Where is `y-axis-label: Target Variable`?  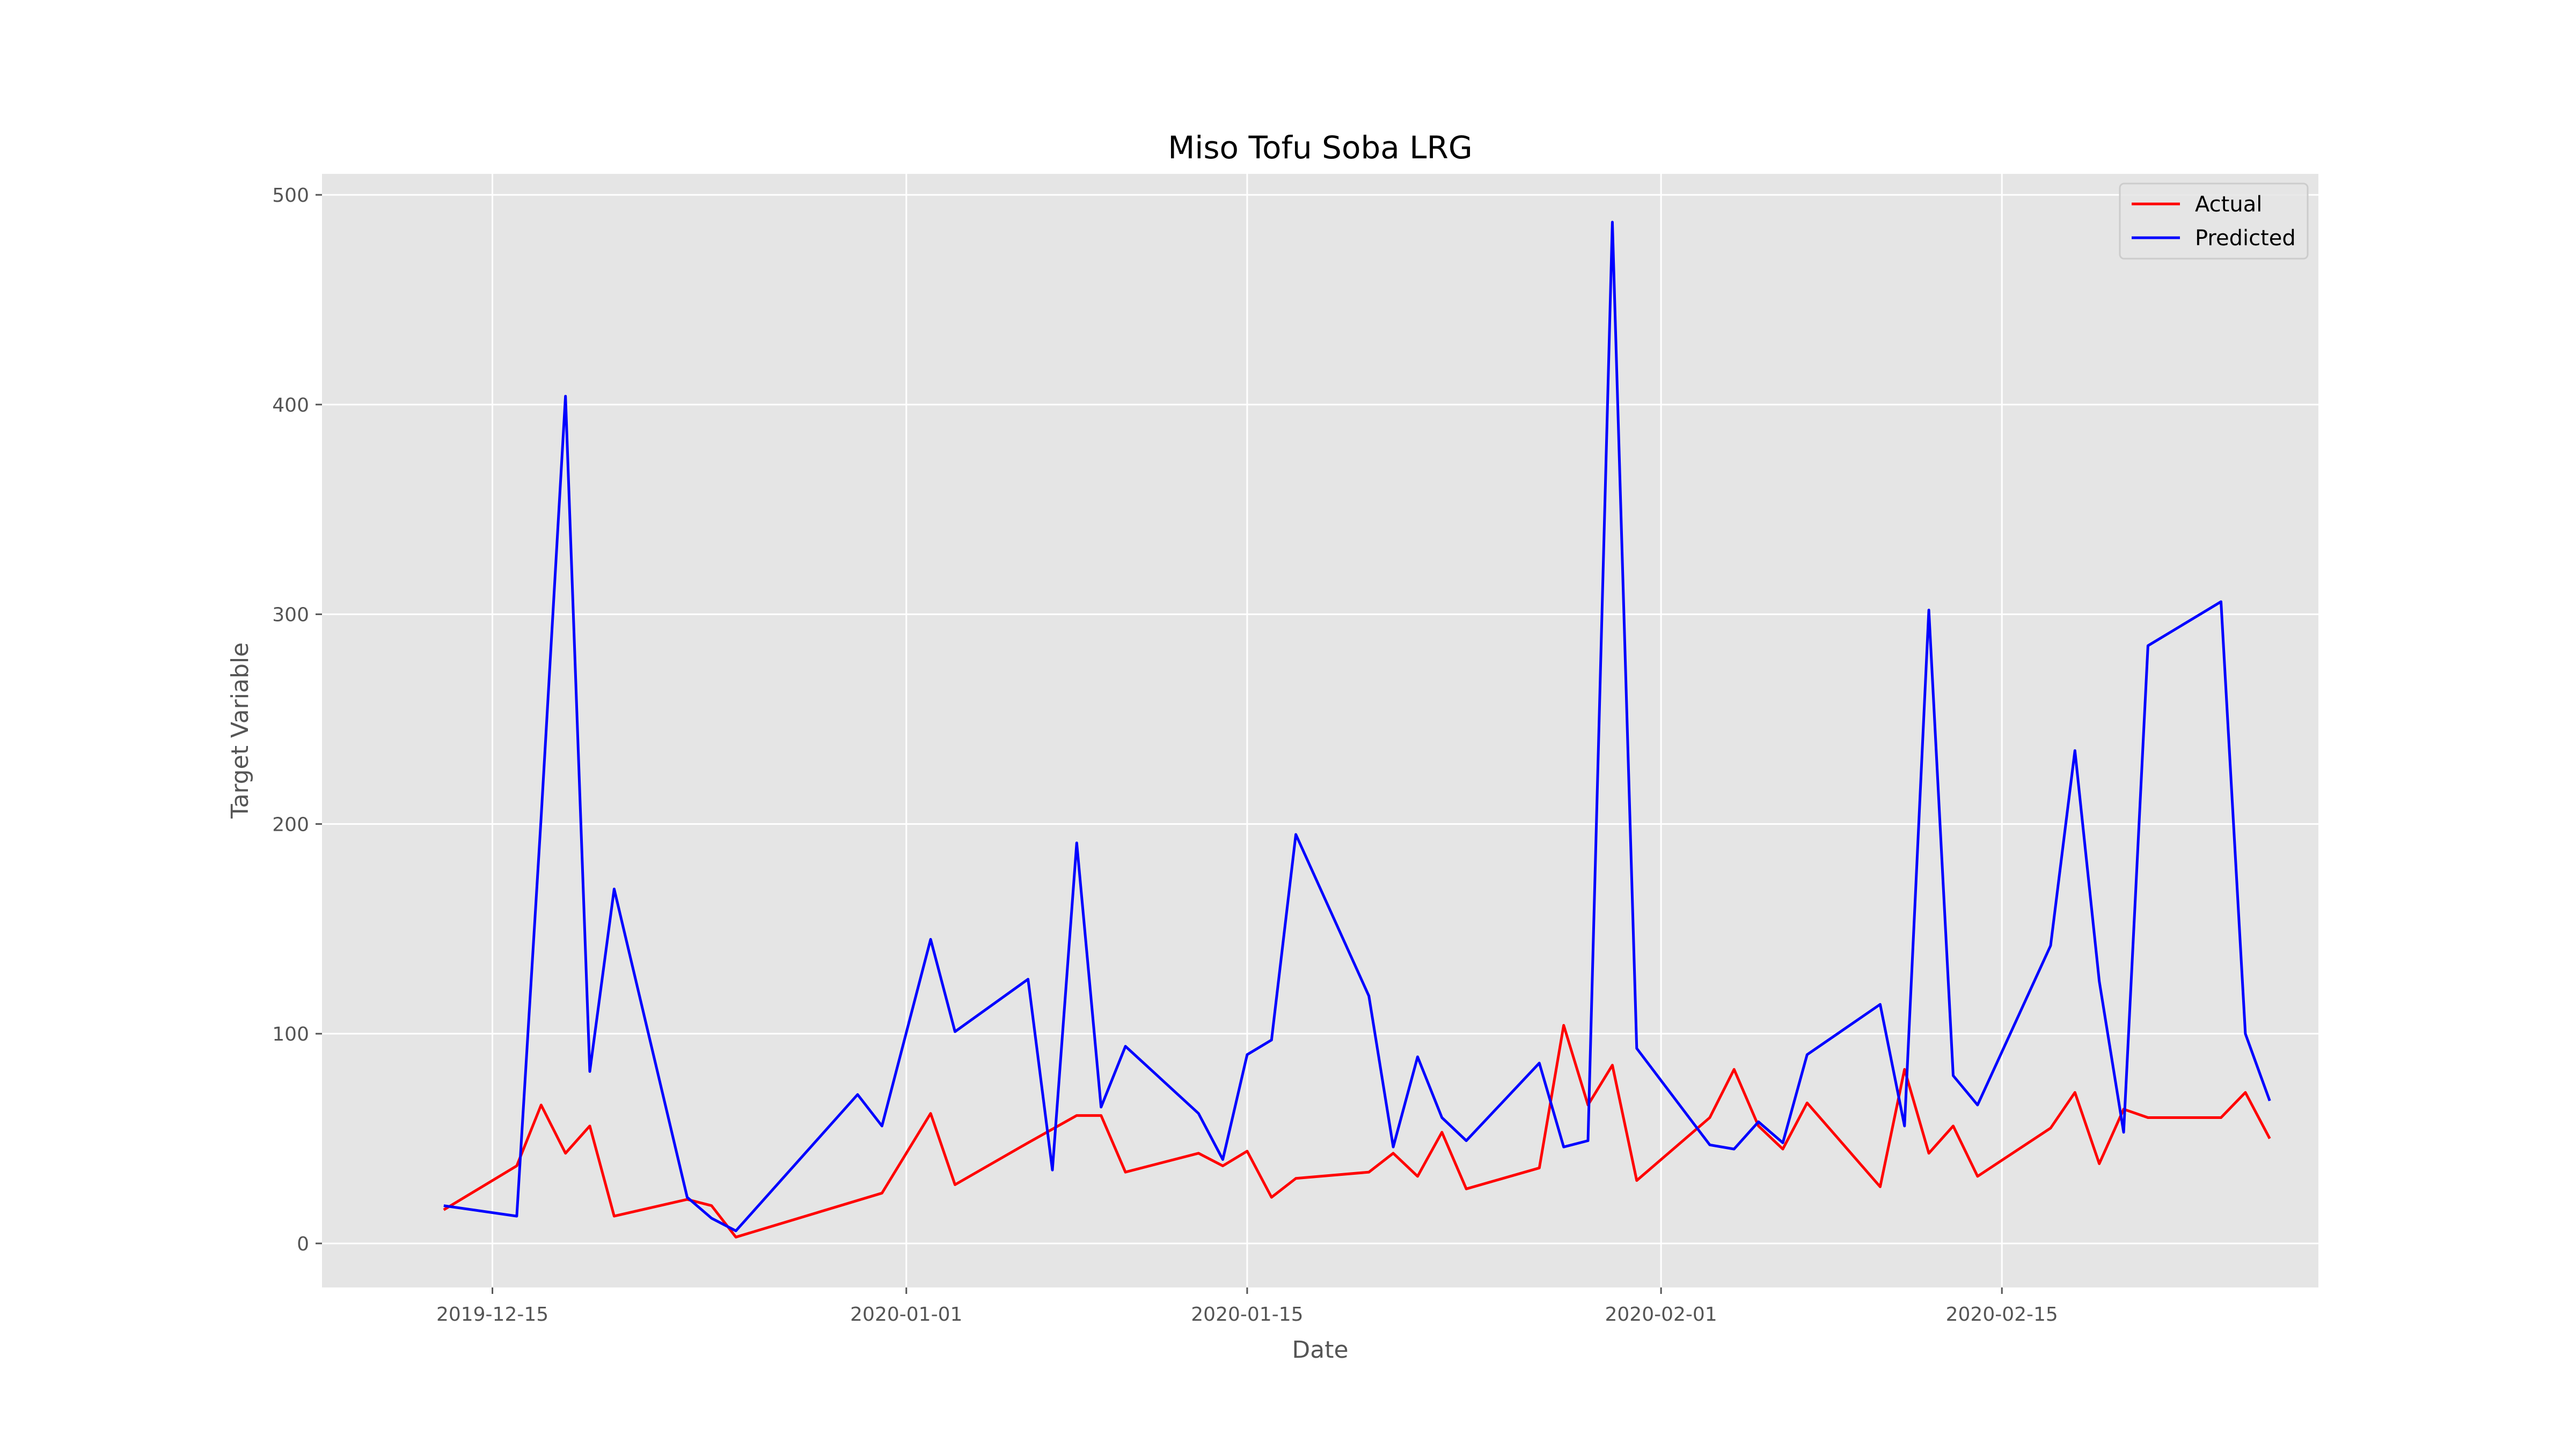
y-axis-label: Target Variable is located at coordinates (240, 730).